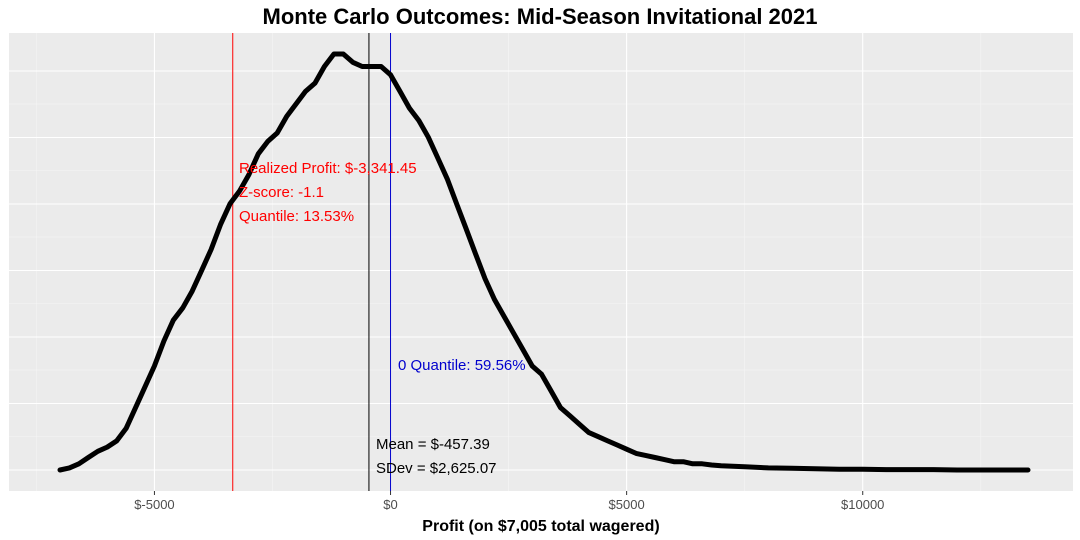  I want to click on annotation-sdev: SDev = $2,625.07, so click(436, 468).